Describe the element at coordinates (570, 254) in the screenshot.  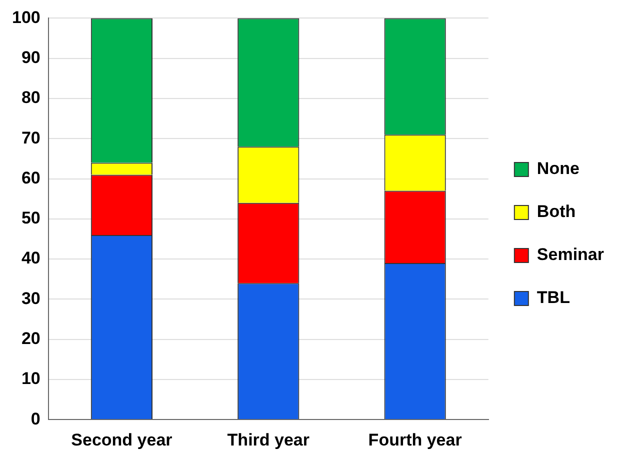
I see `legend-label: Seminar` at that location.